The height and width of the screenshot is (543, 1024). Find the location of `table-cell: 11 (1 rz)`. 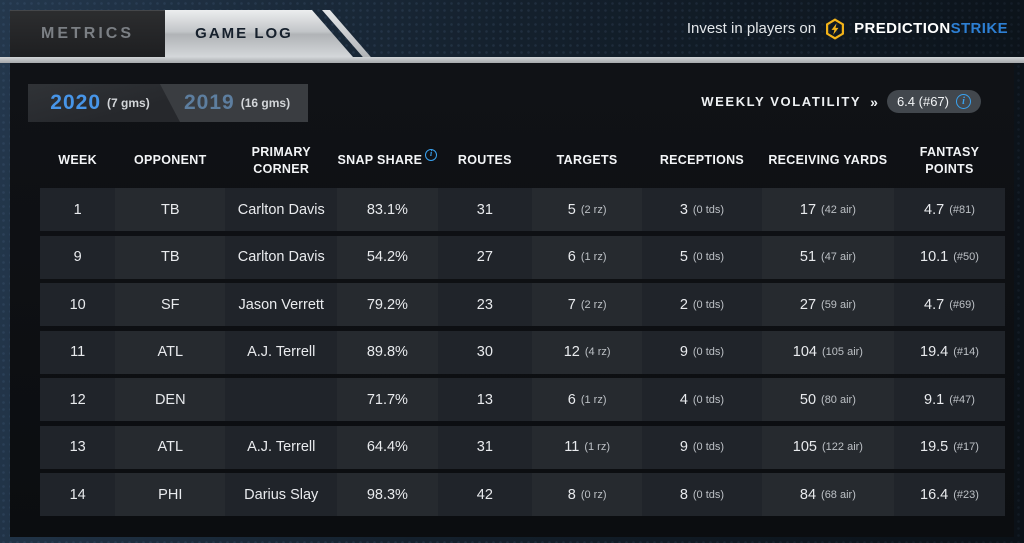

table-cell: 11 (1 rz) is located at coordinates (587, 447).